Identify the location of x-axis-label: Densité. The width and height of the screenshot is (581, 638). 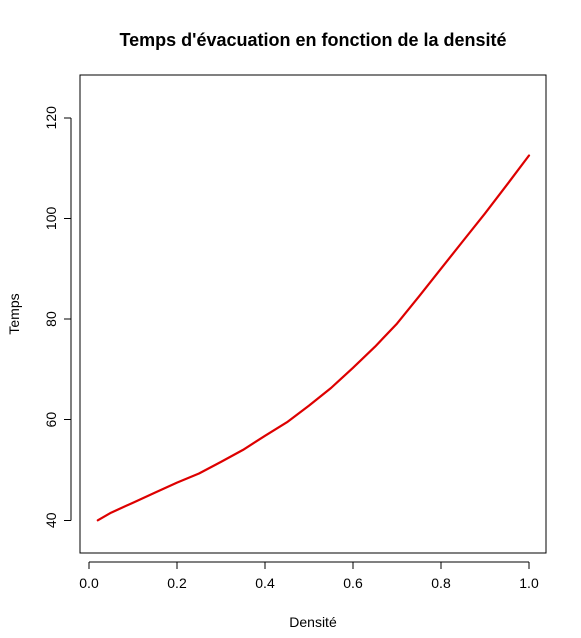
(313, 622).